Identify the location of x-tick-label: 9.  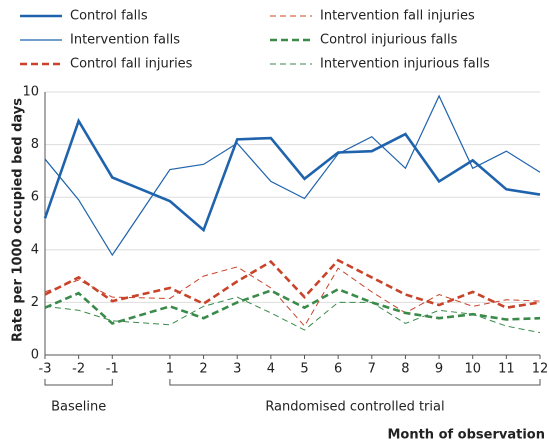
(439, 369).